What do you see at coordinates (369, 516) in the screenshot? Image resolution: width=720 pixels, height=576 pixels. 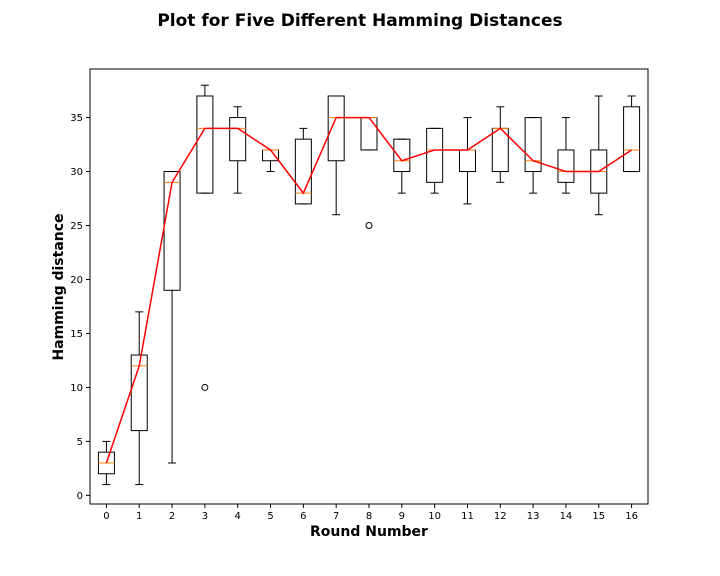 I see `x-tick-label: 8` at bounding box center [369, 516].